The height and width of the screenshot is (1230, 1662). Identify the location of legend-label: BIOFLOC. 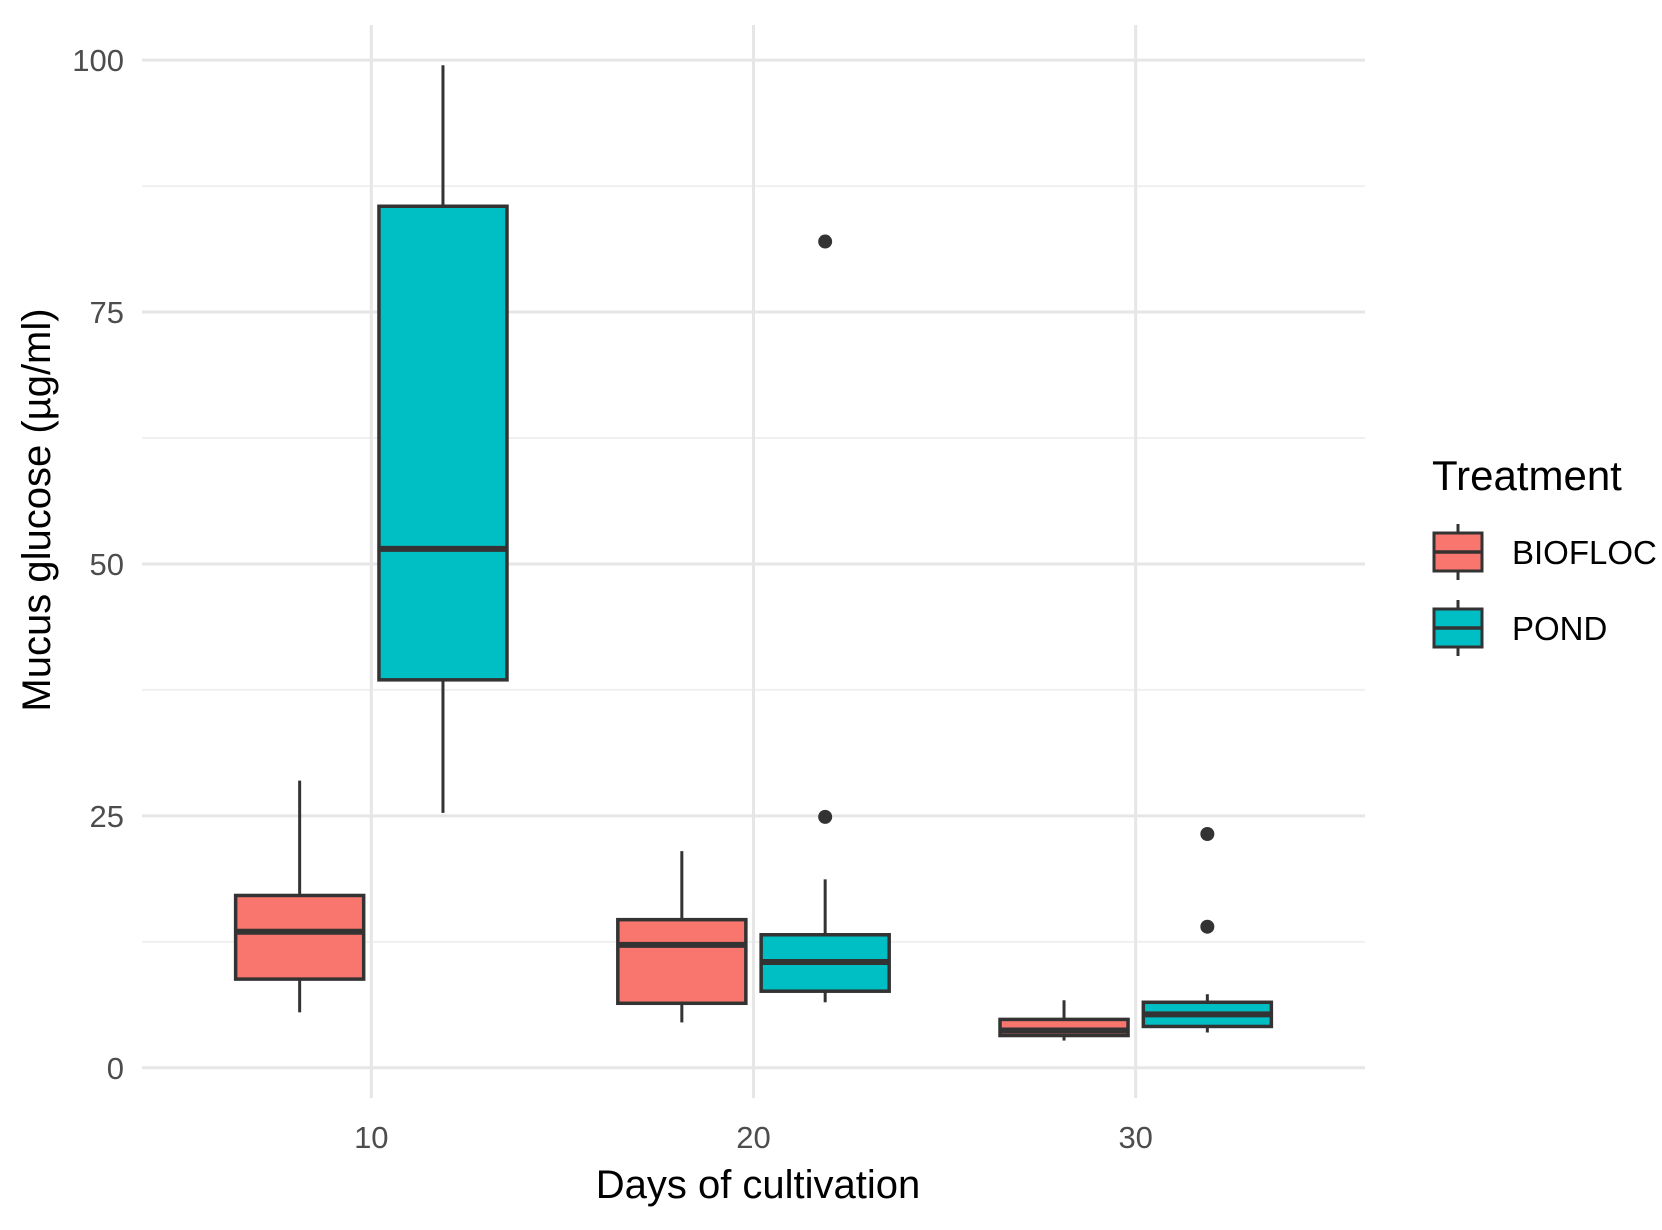
(1584, 552).